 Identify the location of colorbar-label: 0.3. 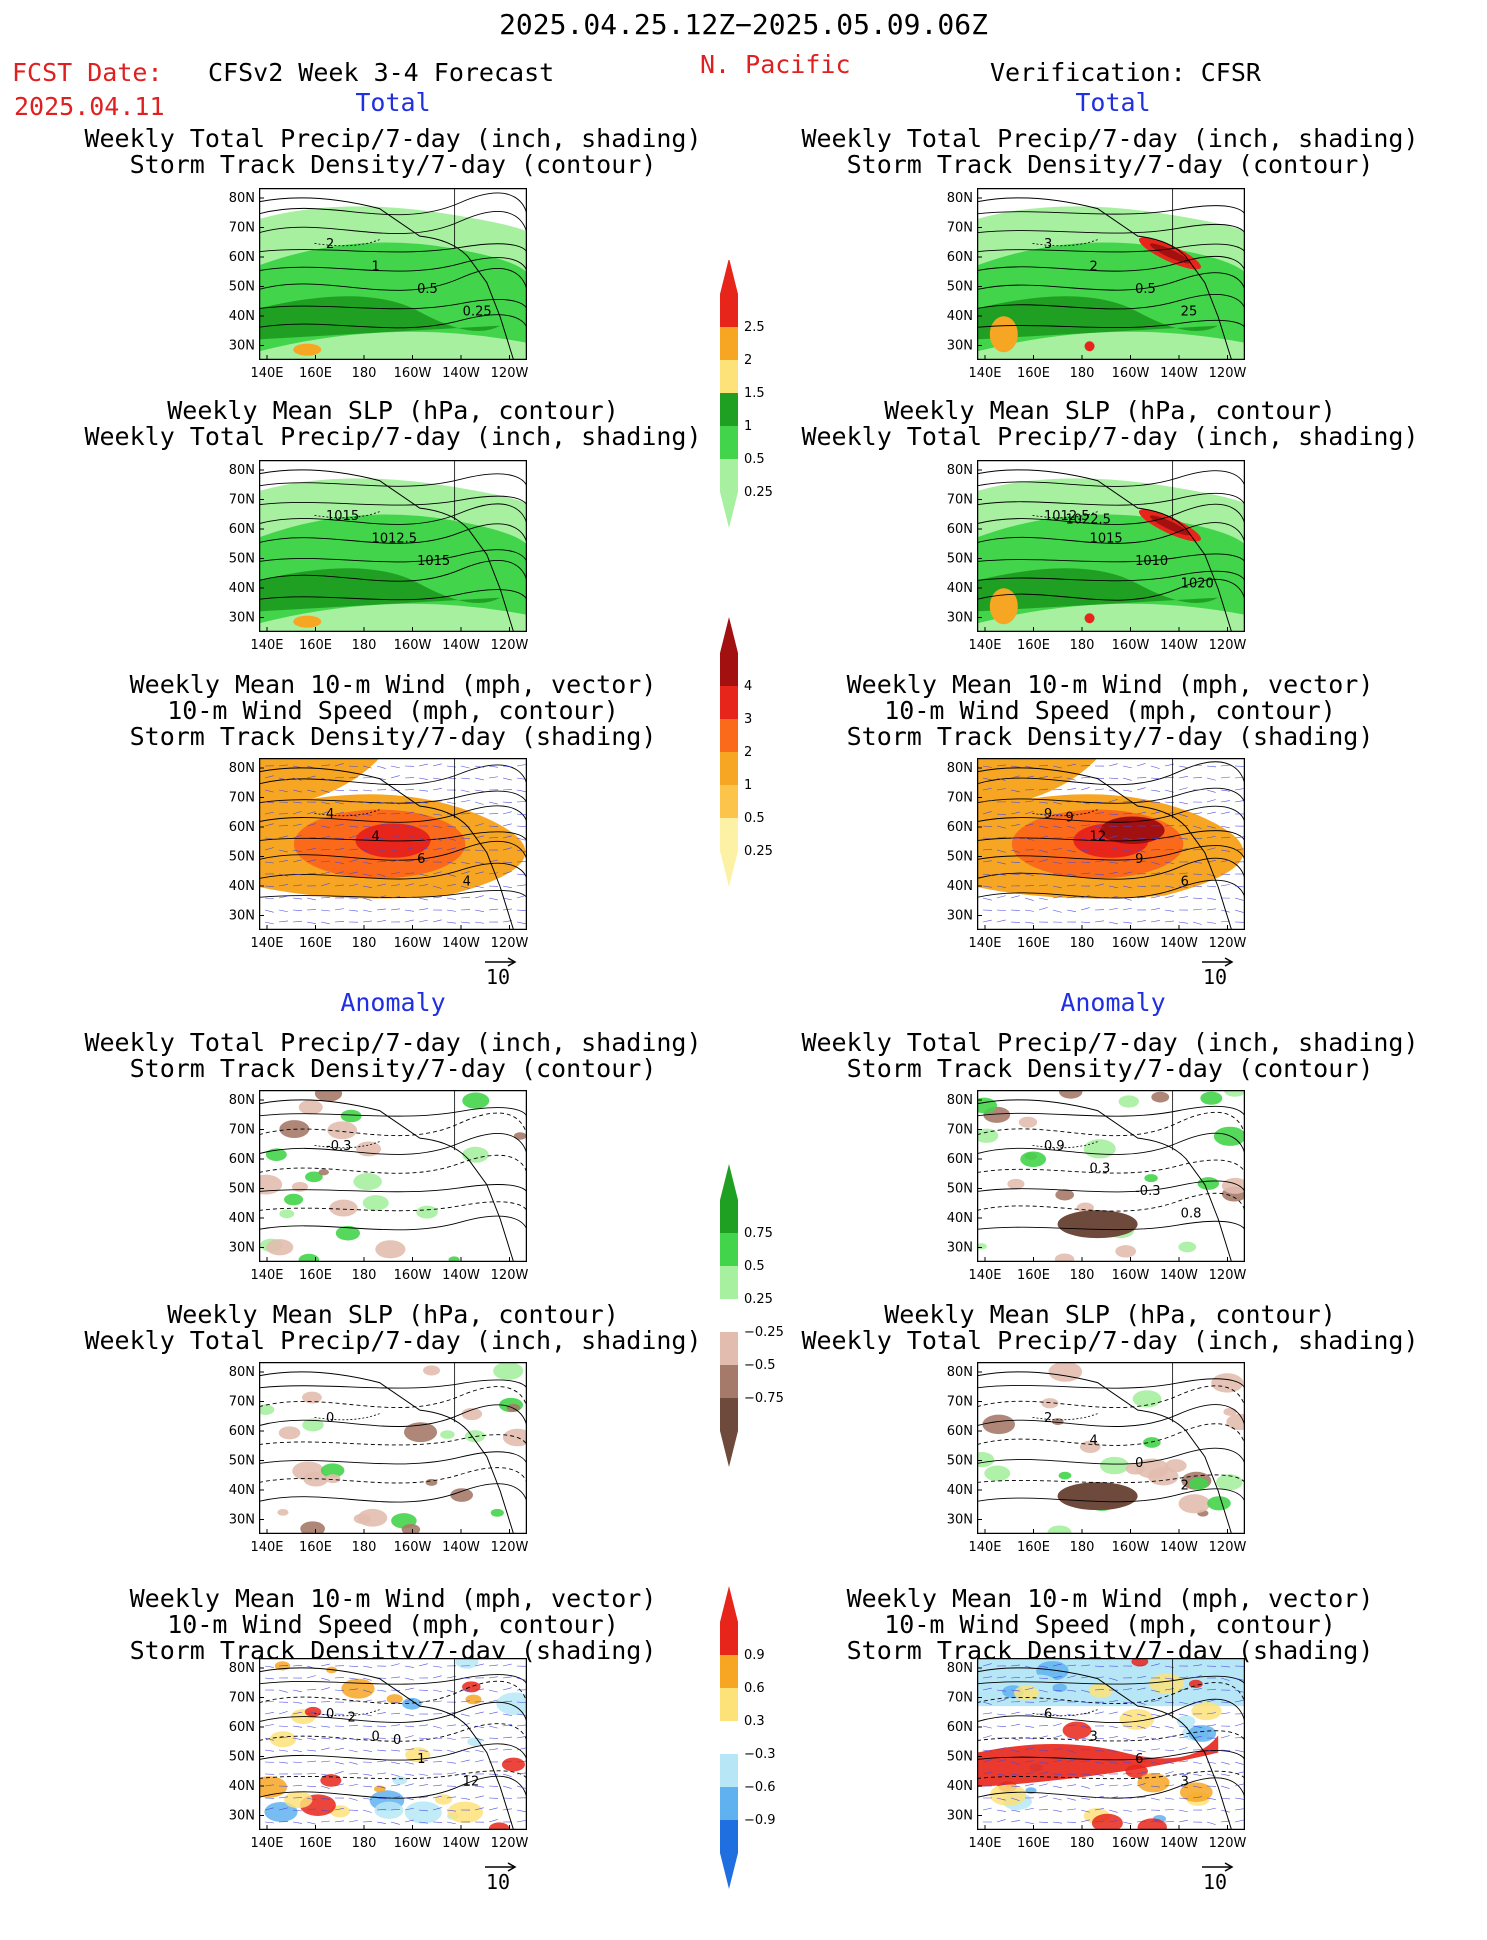
(754, 1721).